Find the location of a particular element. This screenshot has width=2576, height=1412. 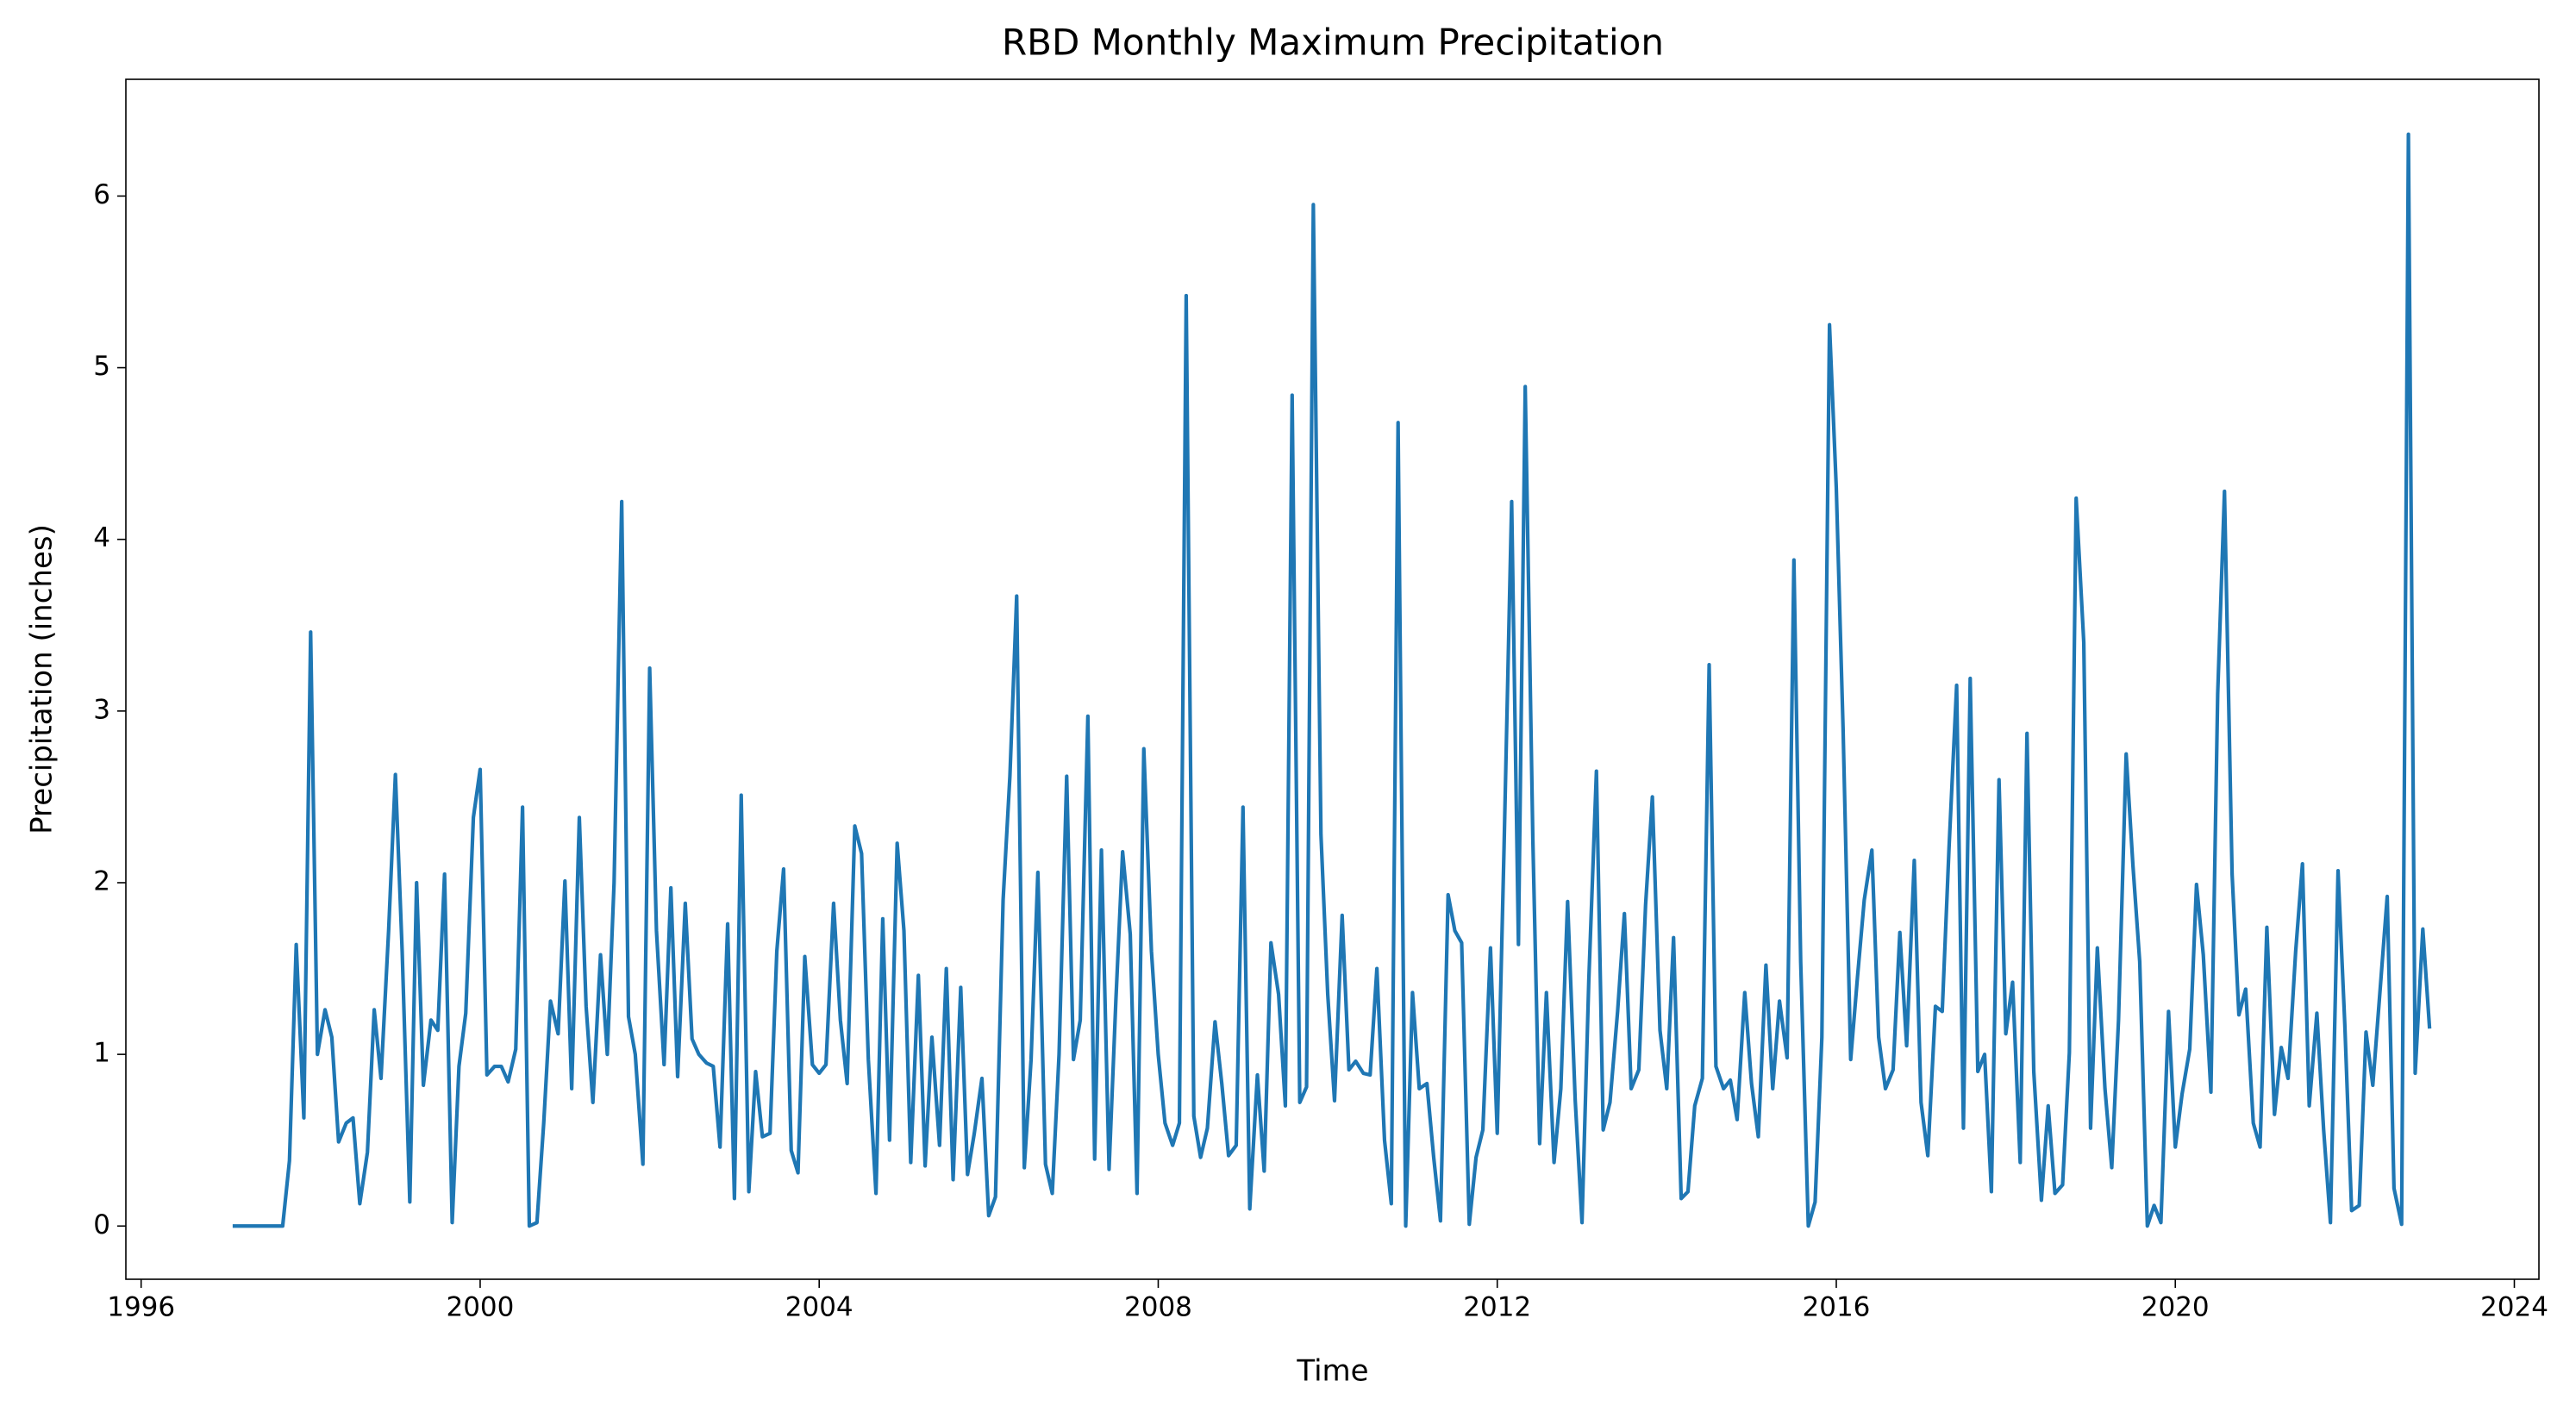

y-axis-label: Precipitation (inches) is located at coordinates (42, 679).